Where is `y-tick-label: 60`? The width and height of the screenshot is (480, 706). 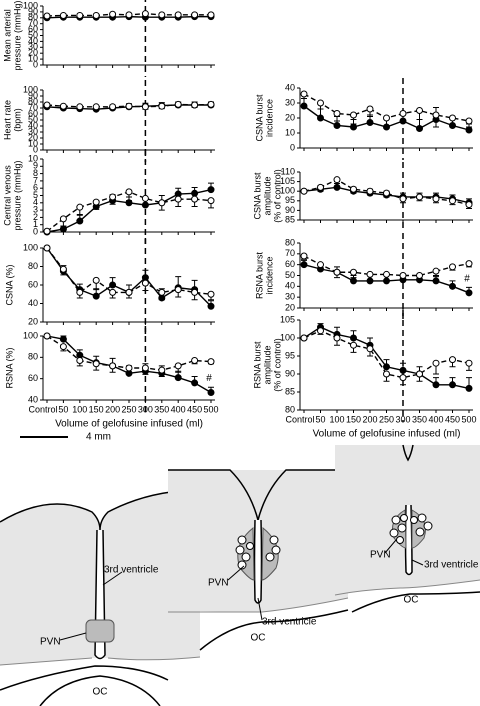
y-tick-label: 60 is located at coordinates (290, 264).